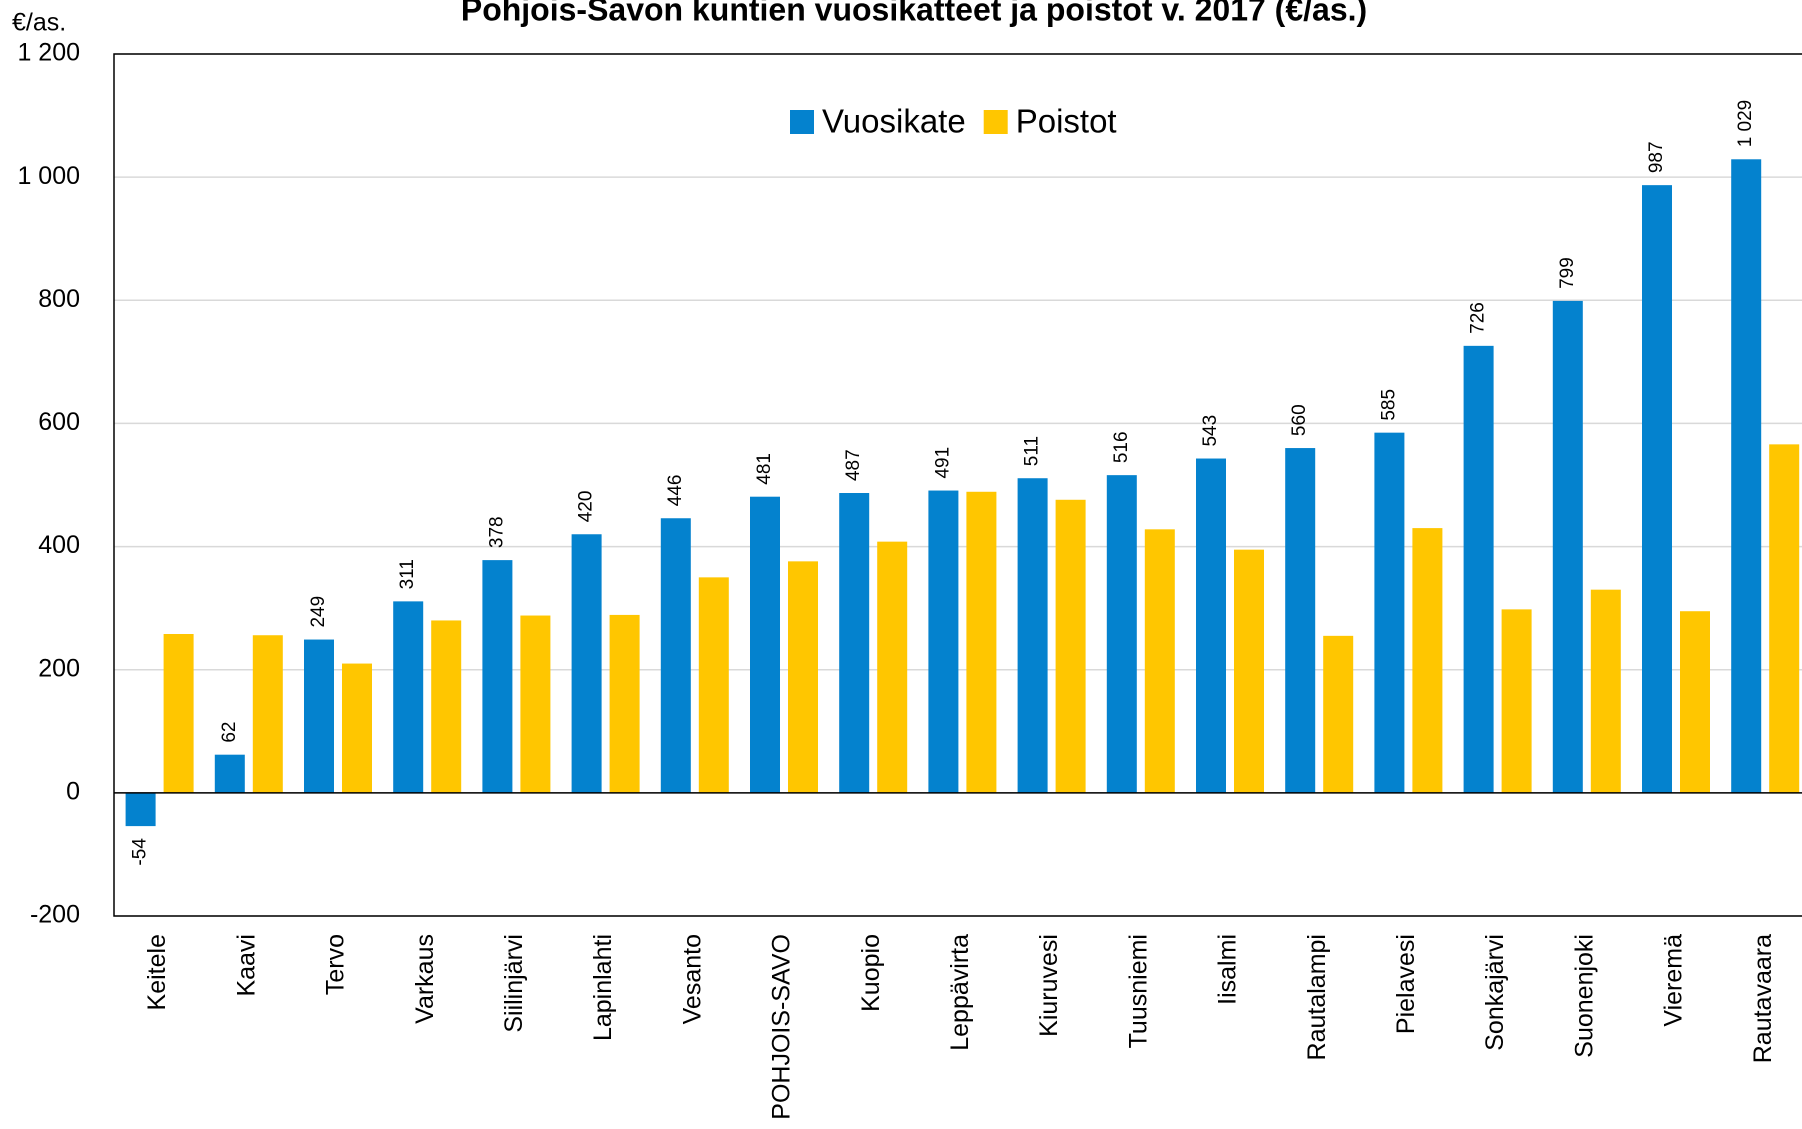  I want to click on value-label: 311, so click(407, 574).